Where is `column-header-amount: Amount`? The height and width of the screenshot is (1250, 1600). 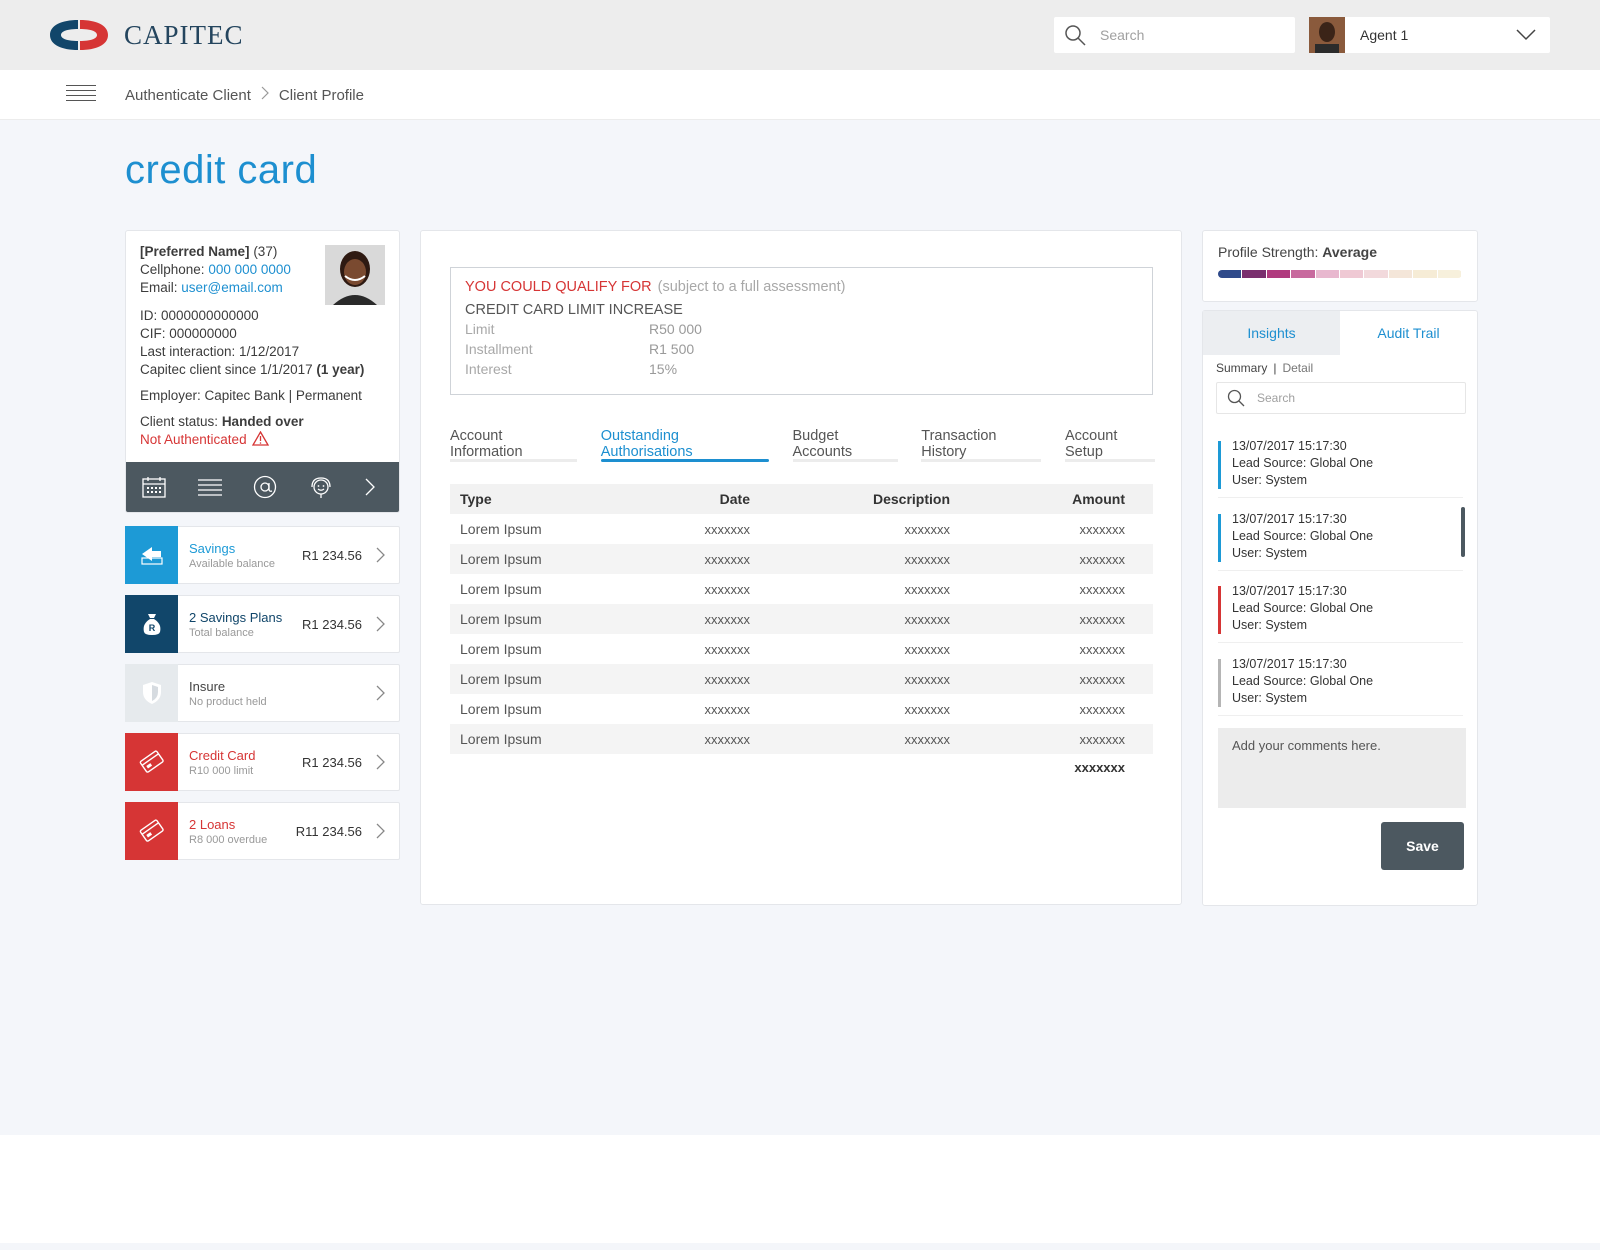
column-header-amount: Amount is located at coordinates (1098, 499).